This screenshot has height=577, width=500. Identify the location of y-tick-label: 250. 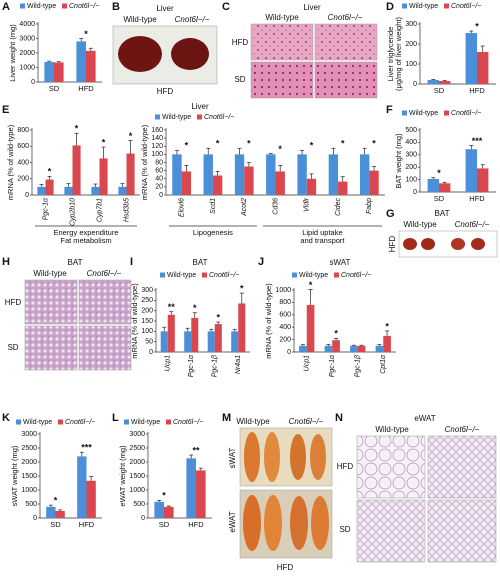
(147, 300).